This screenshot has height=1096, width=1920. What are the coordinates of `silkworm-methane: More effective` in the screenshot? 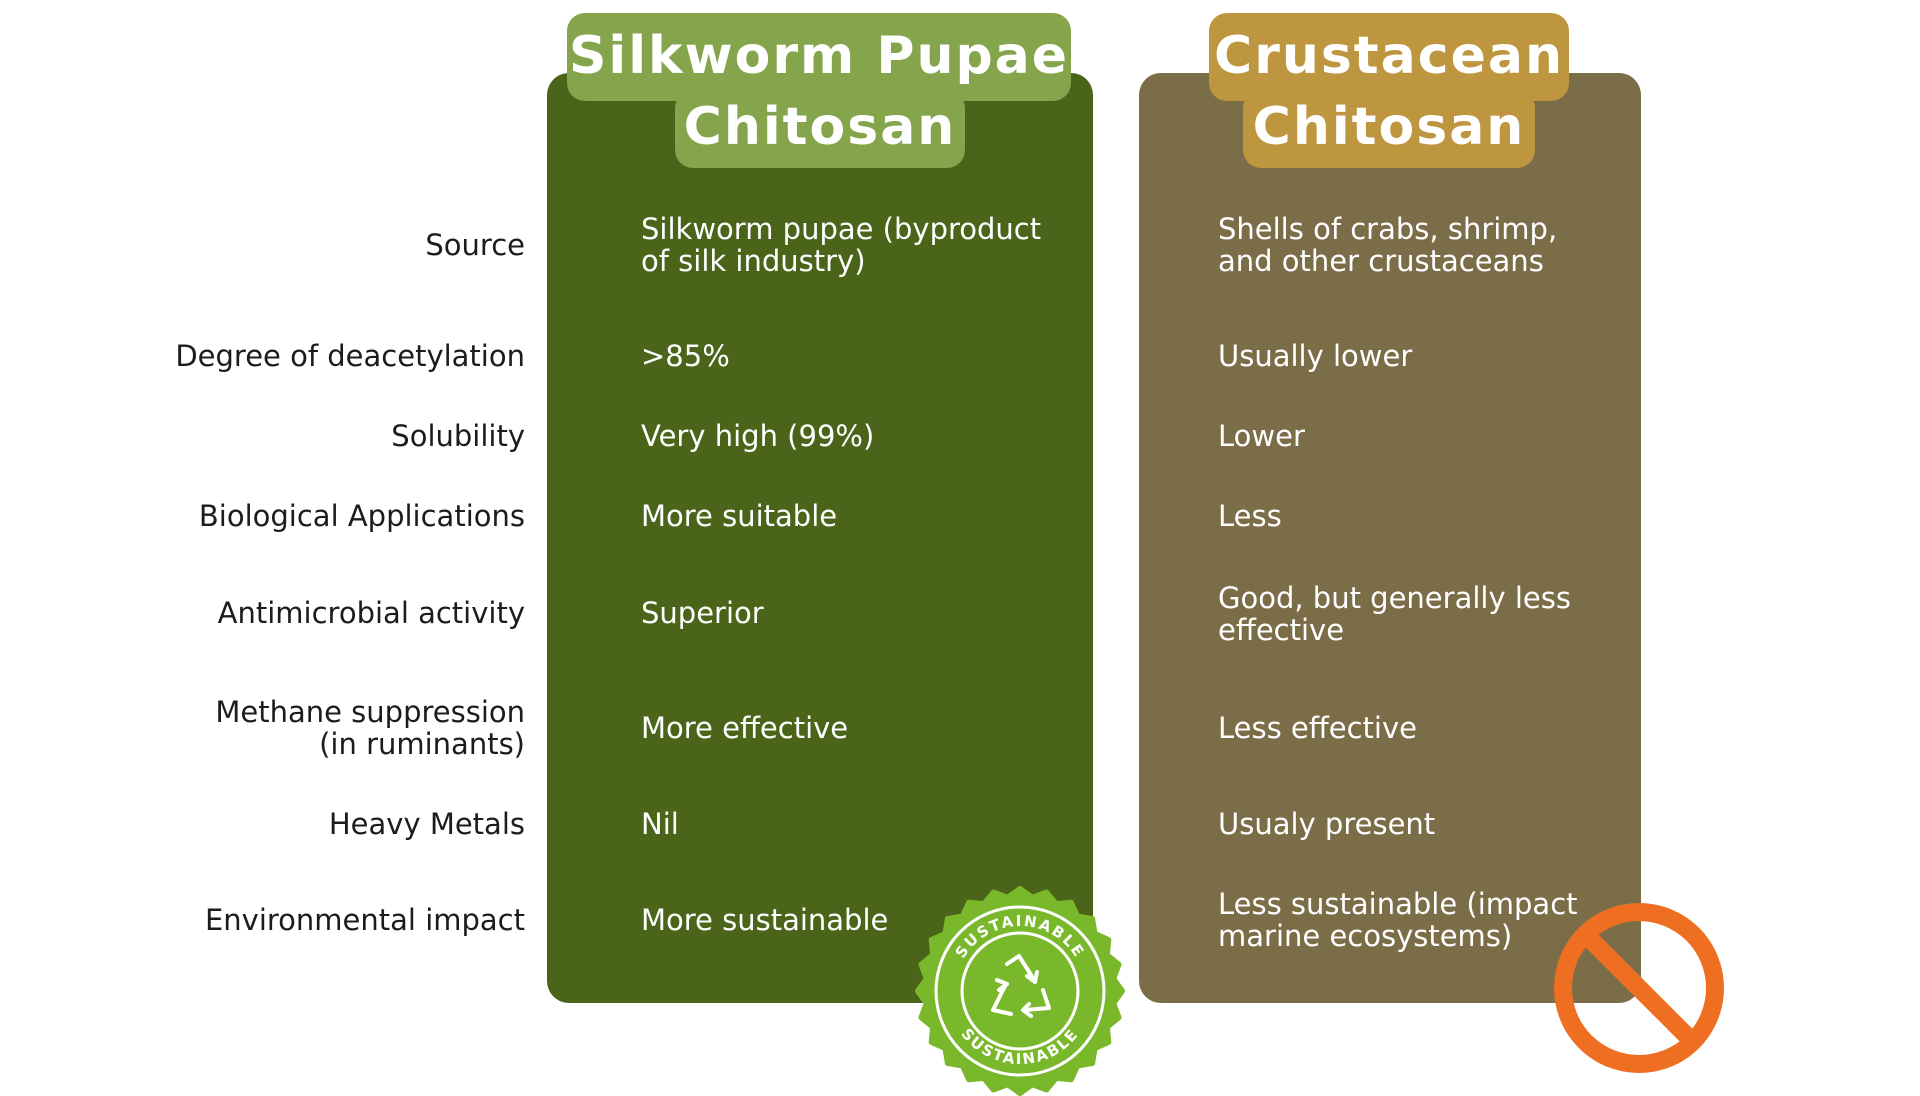 It's located at (745, 728).